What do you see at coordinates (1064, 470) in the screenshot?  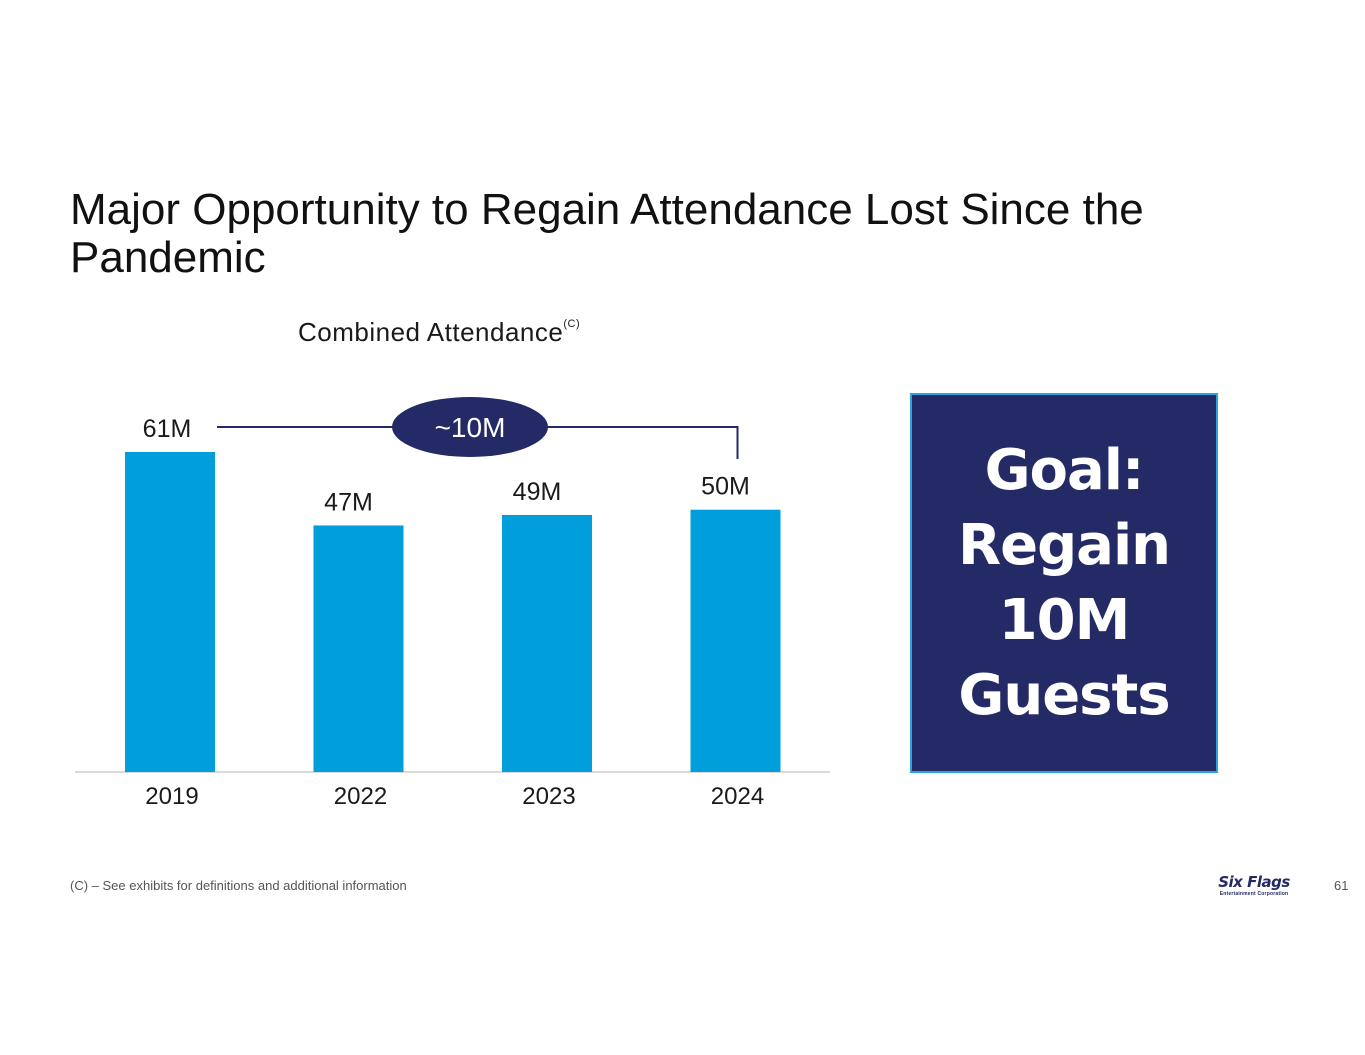 I see `goal-line-1: Goal:` at bounding box center [1064, 470].